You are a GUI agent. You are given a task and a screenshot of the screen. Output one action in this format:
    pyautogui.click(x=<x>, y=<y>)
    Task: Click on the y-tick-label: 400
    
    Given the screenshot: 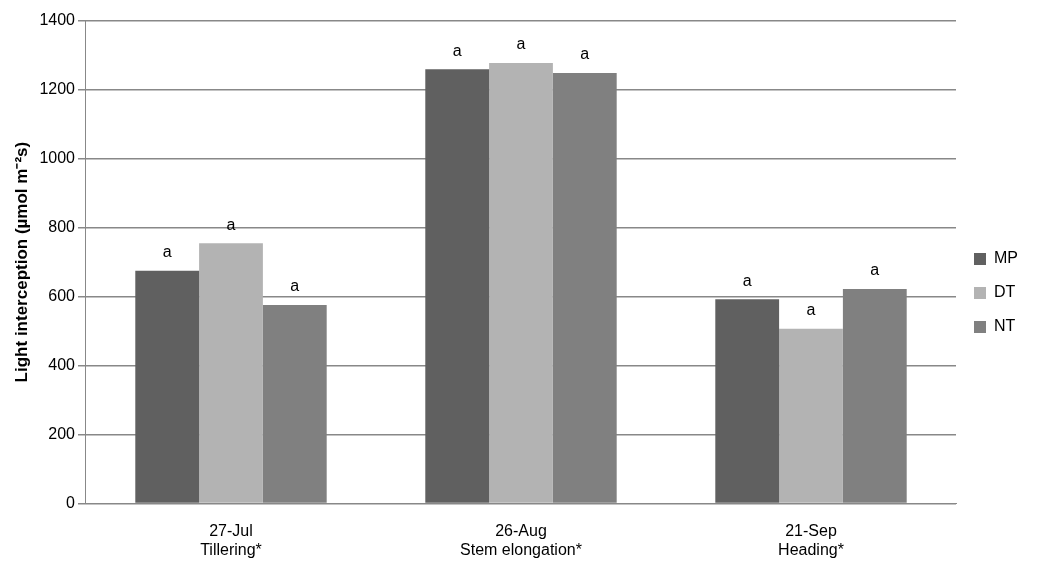 What is the action you would take?
    pyautogui.click(x=62, y=365)
    